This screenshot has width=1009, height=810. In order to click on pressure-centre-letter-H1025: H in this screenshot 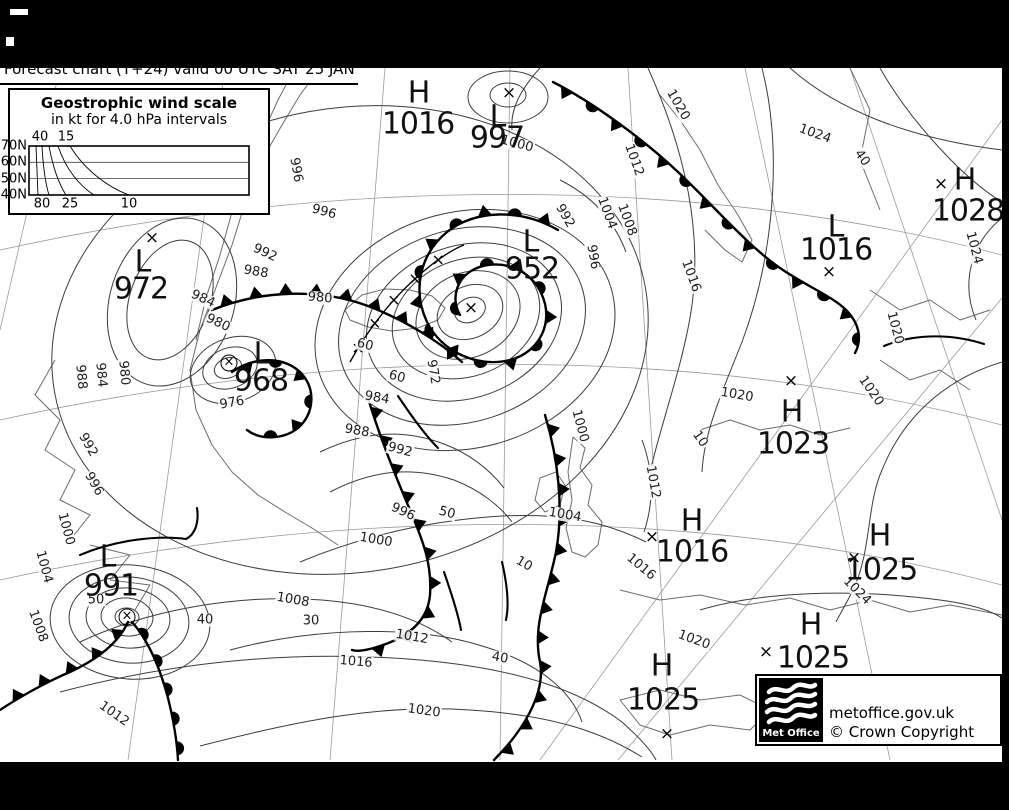, I will do `click(880, 536)`.